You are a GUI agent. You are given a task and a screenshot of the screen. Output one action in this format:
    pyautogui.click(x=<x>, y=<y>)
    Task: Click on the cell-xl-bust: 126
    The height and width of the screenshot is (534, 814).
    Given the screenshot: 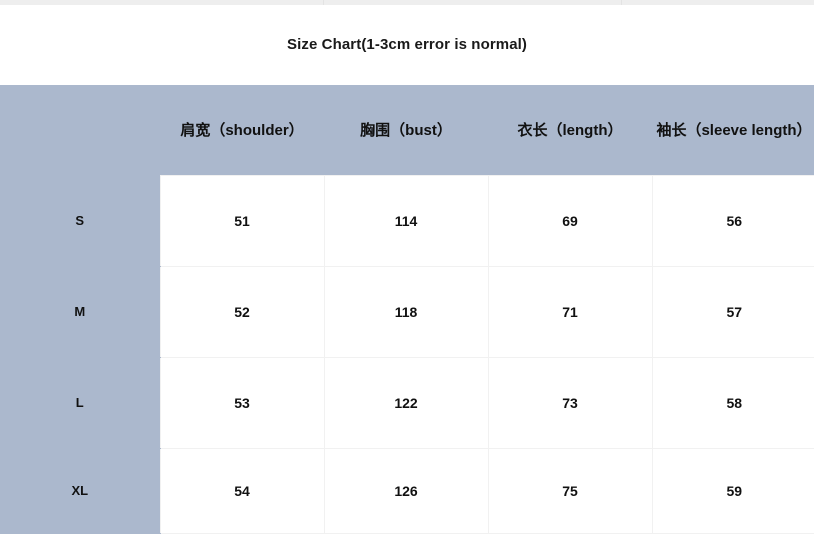 What is the action you would take?
    pyautogui.click(x=405, y=491)
    